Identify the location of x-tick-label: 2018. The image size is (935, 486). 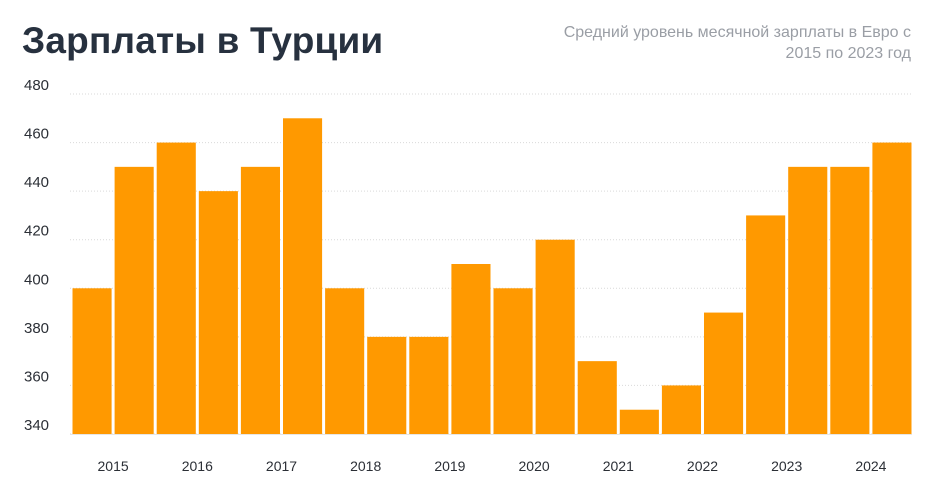
(365, 466).